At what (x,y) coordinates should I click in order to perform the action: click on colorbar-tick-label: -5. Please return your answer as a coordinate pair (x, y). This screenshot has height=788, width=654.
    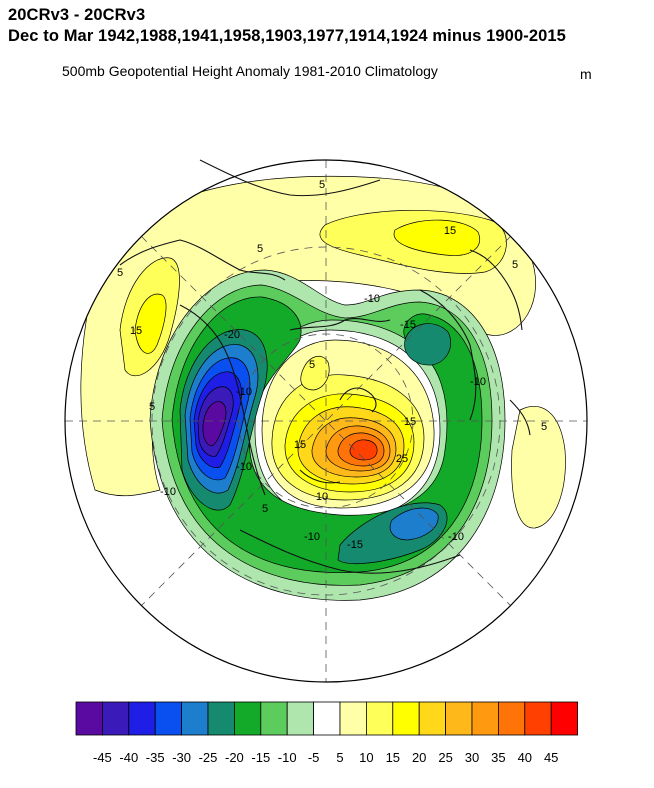
    Looking at the image, I should click on (314, 757).